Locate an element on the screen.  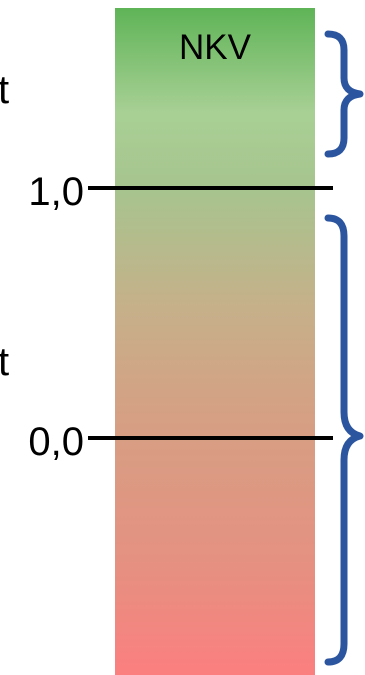
nkv-bar-label: NKV is located at coordinates (215, 47).